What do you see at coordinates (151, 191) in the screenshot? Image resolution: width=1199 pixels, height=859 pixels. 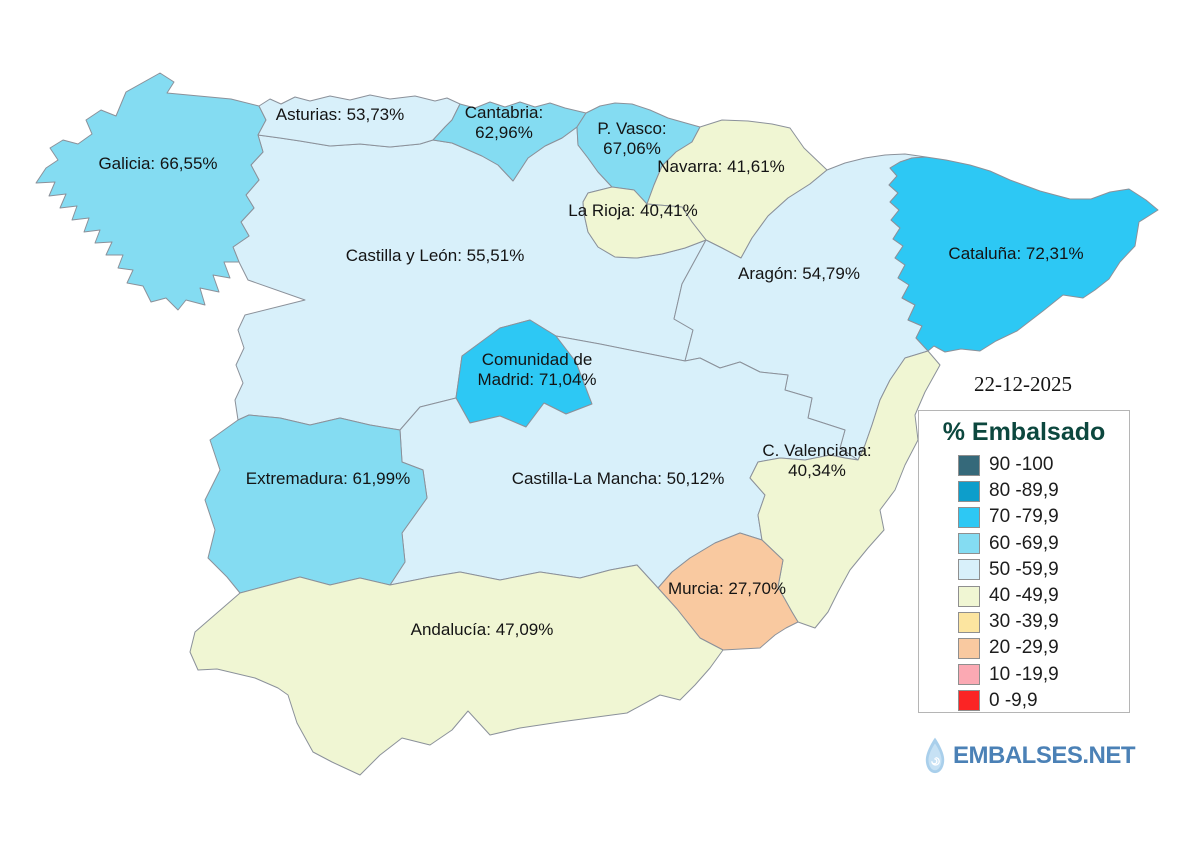 I see `region-galicia` at bounding box center [151, 191].